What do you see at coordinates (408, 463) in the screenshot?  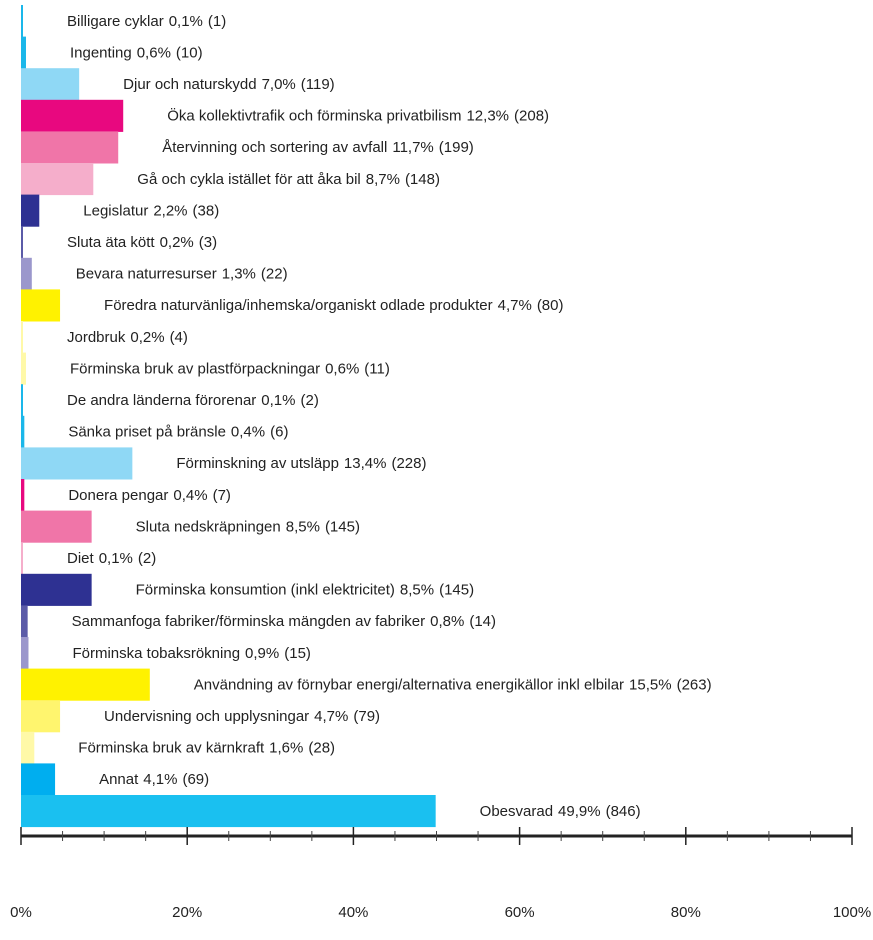 I see `count-label: (228)` at bounding box center [408, 463].